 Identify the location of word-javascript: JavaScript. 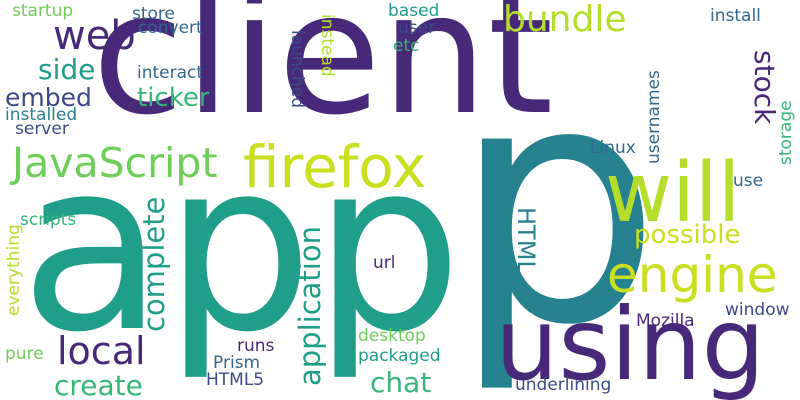
(115, 163).